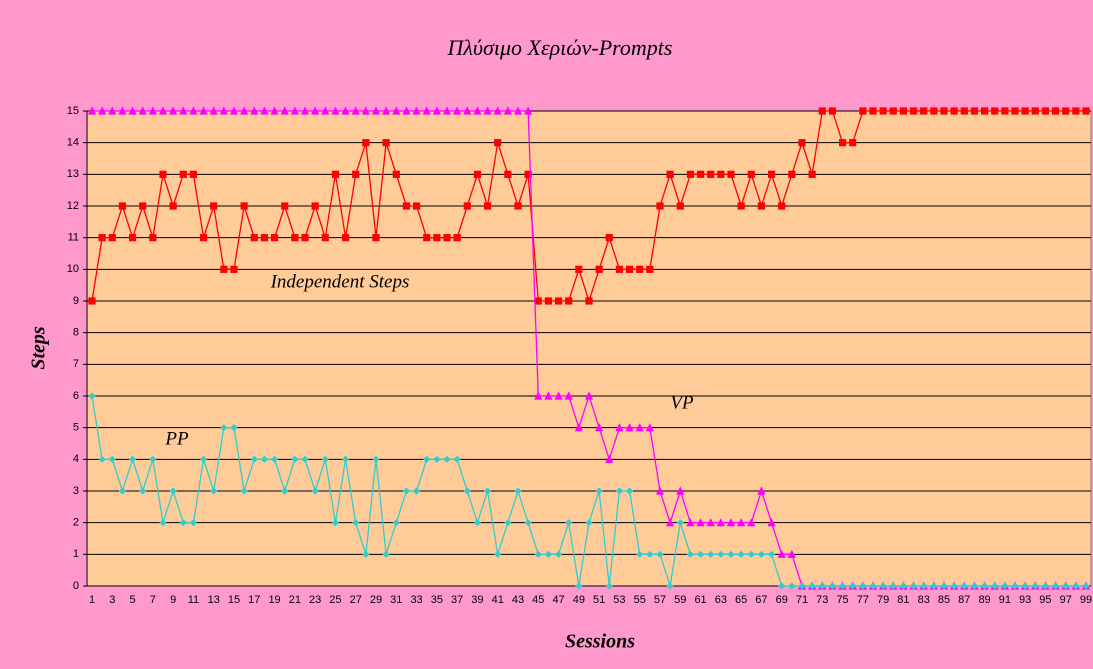 Image resolution: width=1093 pixels, height=669 pixels. I want to click on series-label: Independent Steps, so click(340, 281).